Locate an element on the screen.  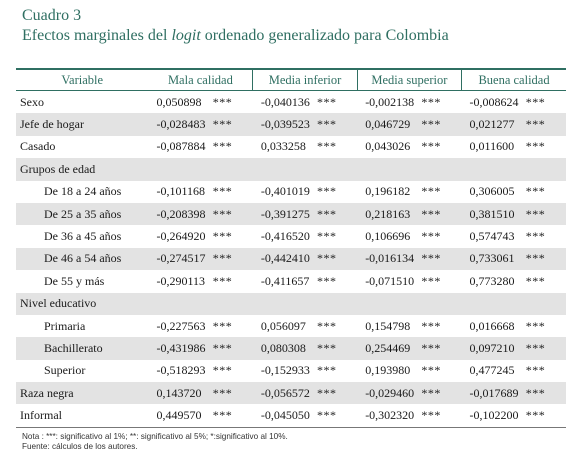
effect-value: 0,143720 is located at coordinates (180, 393).